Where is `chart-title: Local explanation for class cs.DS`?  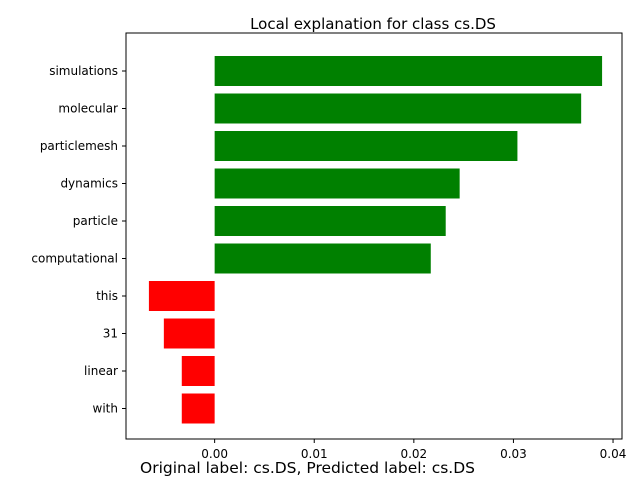
chart-title: Local explanation for class cs.DS is located at coordinates (373, 24).